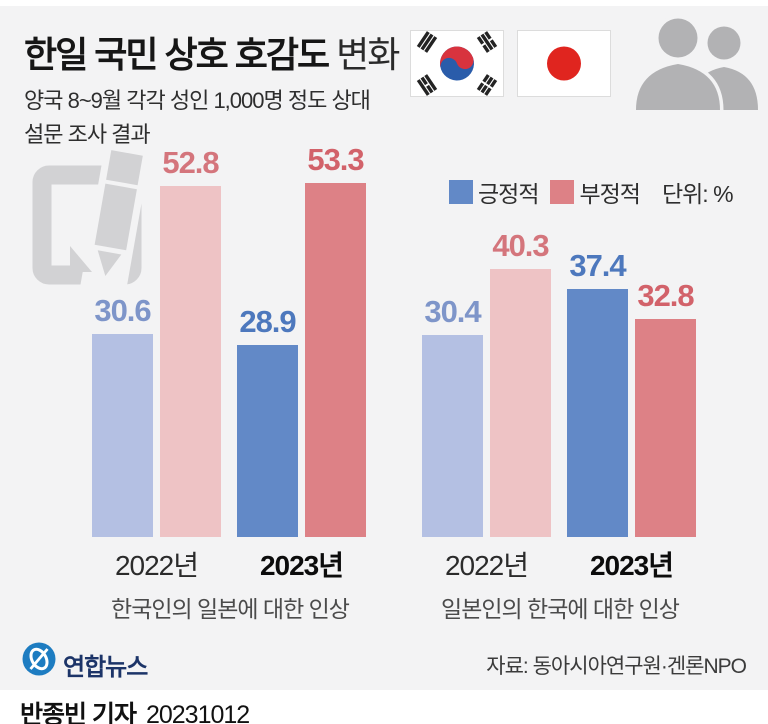  I want to click on pencil-document-watermark-icon, so click(93, 221).